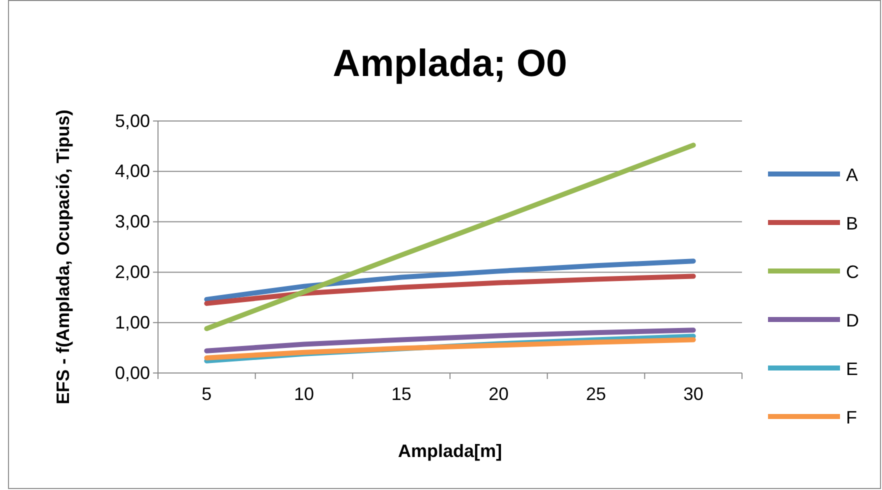  What do you see at coordinates (207, 394) in the screenshot?
I see `x-tick-label: 5` at bounding box center [207, 394].